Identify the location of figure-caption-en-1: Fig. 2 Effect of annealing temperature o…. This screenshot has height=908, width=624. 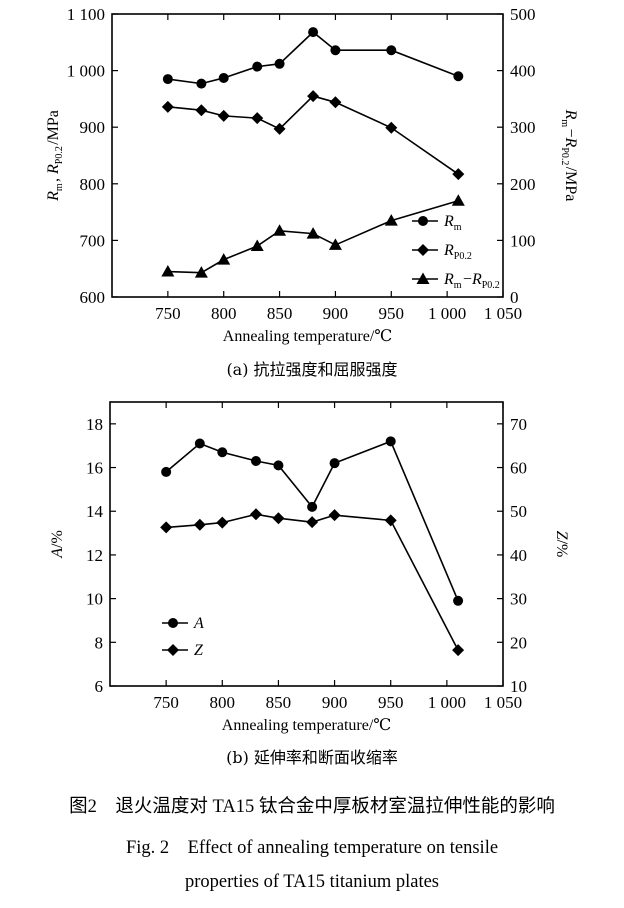
(312, 848).